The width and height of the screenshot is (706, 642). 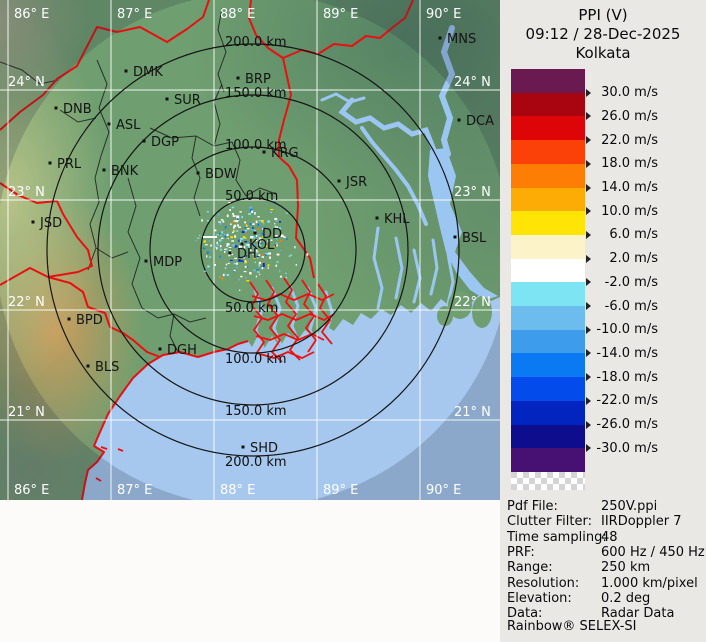 What do you see at coordinates (609, 537) in the screenshot?
I see `metadata-value: 48` at bounding box center [609, 537].